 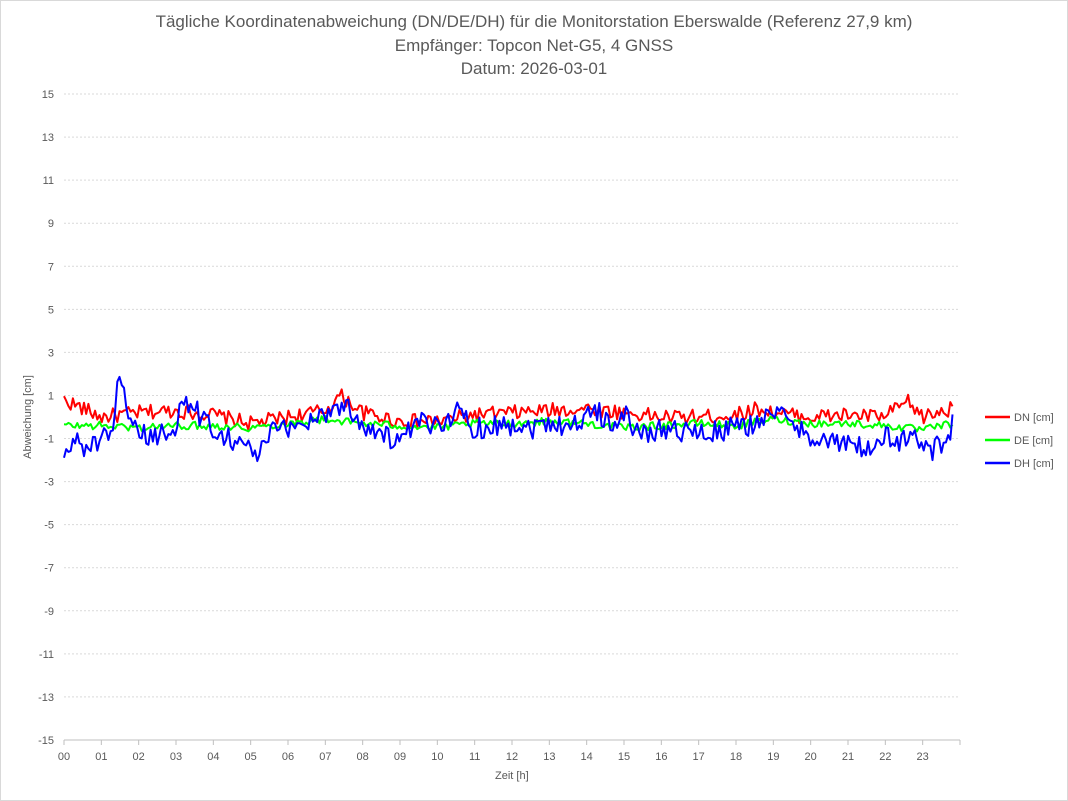 I want to click on legend-label: DN [cm], so click(x=1034, y=418).